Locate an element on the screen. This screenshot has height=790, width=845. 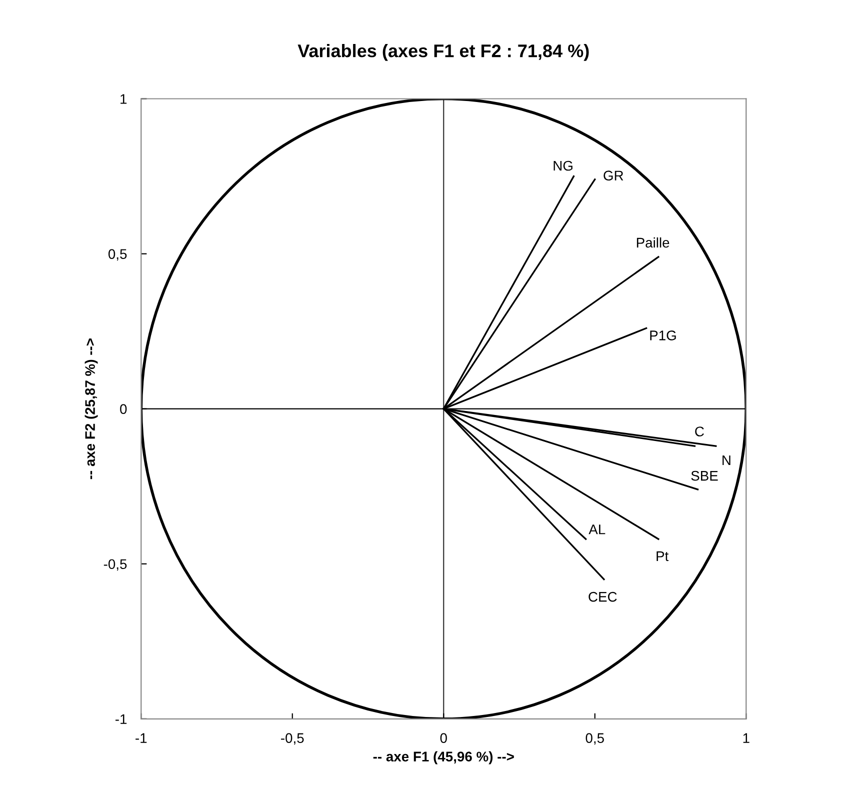
x-tick-label: 0 is located at coordinates (443, 738).